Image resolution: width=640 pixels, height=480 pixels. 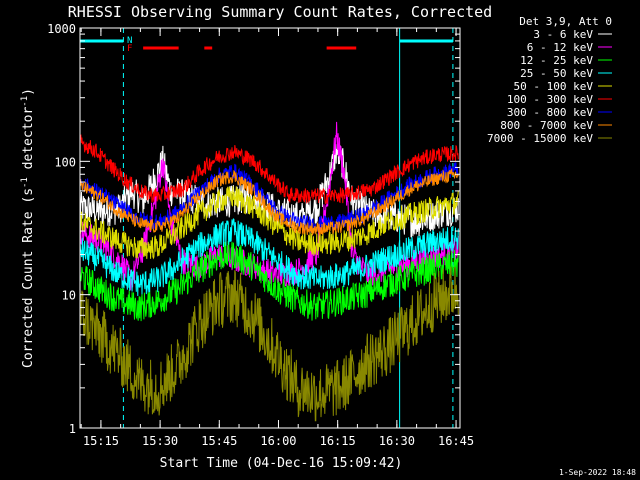 What do you see at coordinates (69, 296) in the screenshot?
I see `y-tick-label: 10` at bounding box center [69, 296].